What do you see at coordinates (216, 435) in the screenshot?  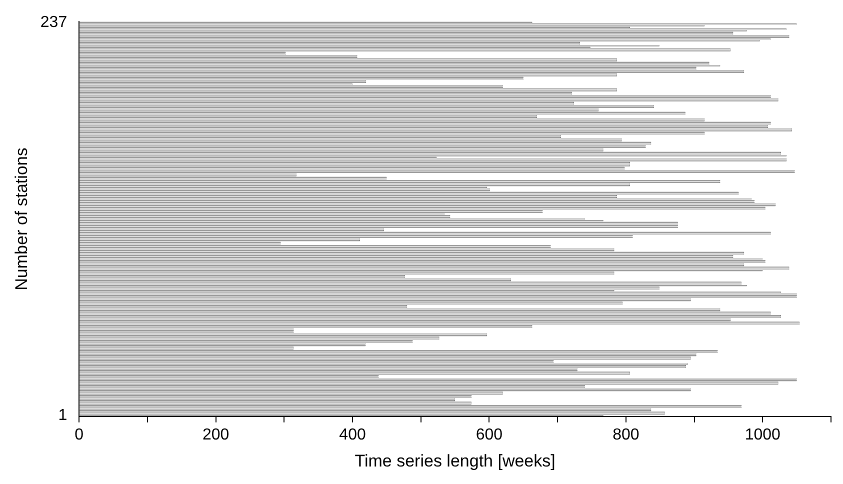 I see `x-tick-label: 200` at bounding box center [216, 435].